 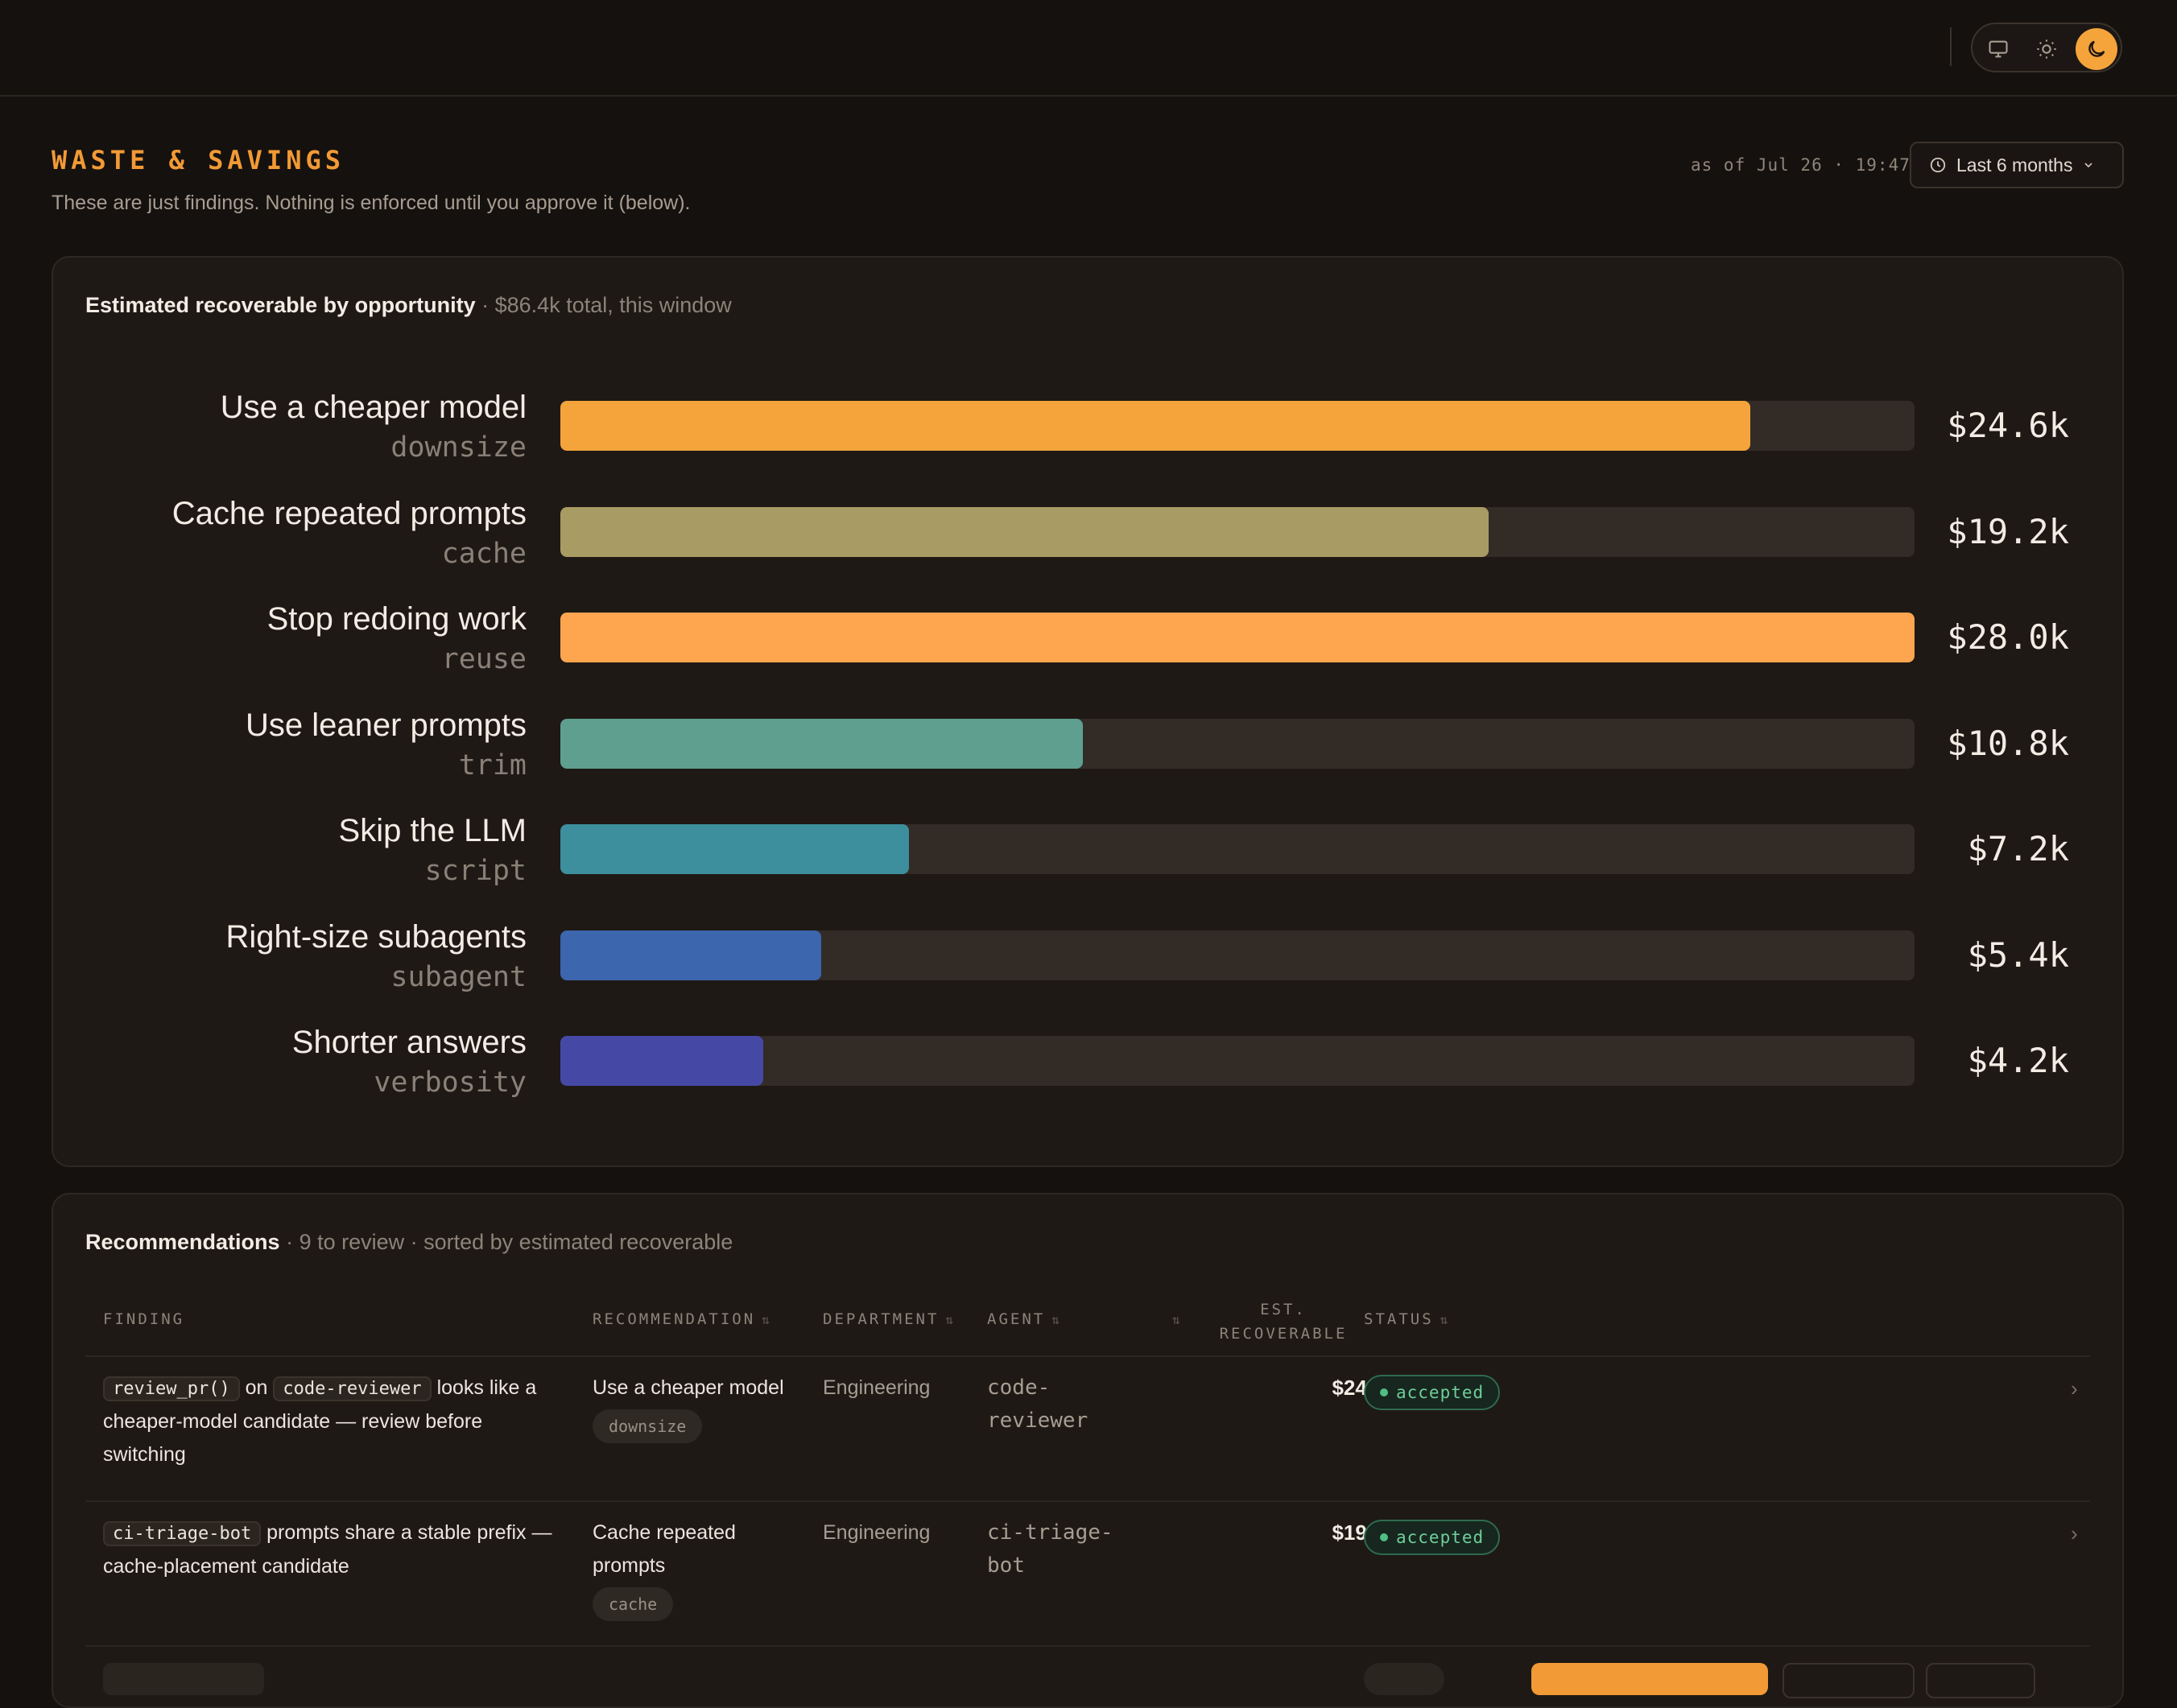 I want to click on bar-row-cache: Cache repeated prompts cache $19.2k, so click(x=1089, y=548).